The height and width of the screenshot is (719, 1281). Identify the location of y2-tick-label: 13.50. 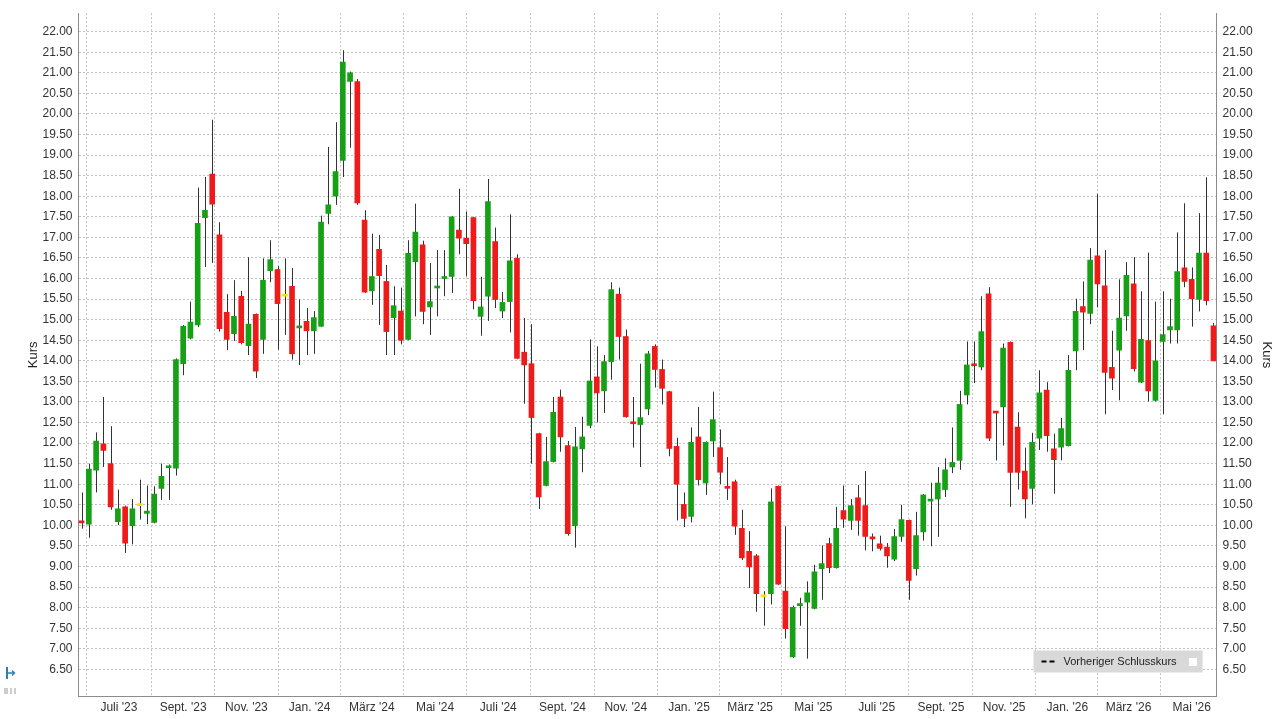
(1237, 380).